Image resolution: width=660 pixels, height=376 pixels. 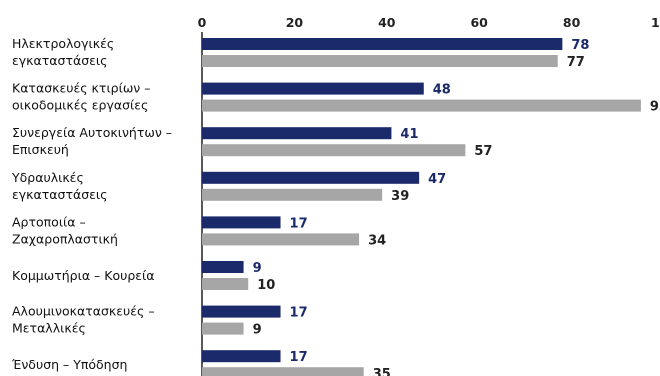 I want to click on data-label: 48, so click(x=442, y=90).